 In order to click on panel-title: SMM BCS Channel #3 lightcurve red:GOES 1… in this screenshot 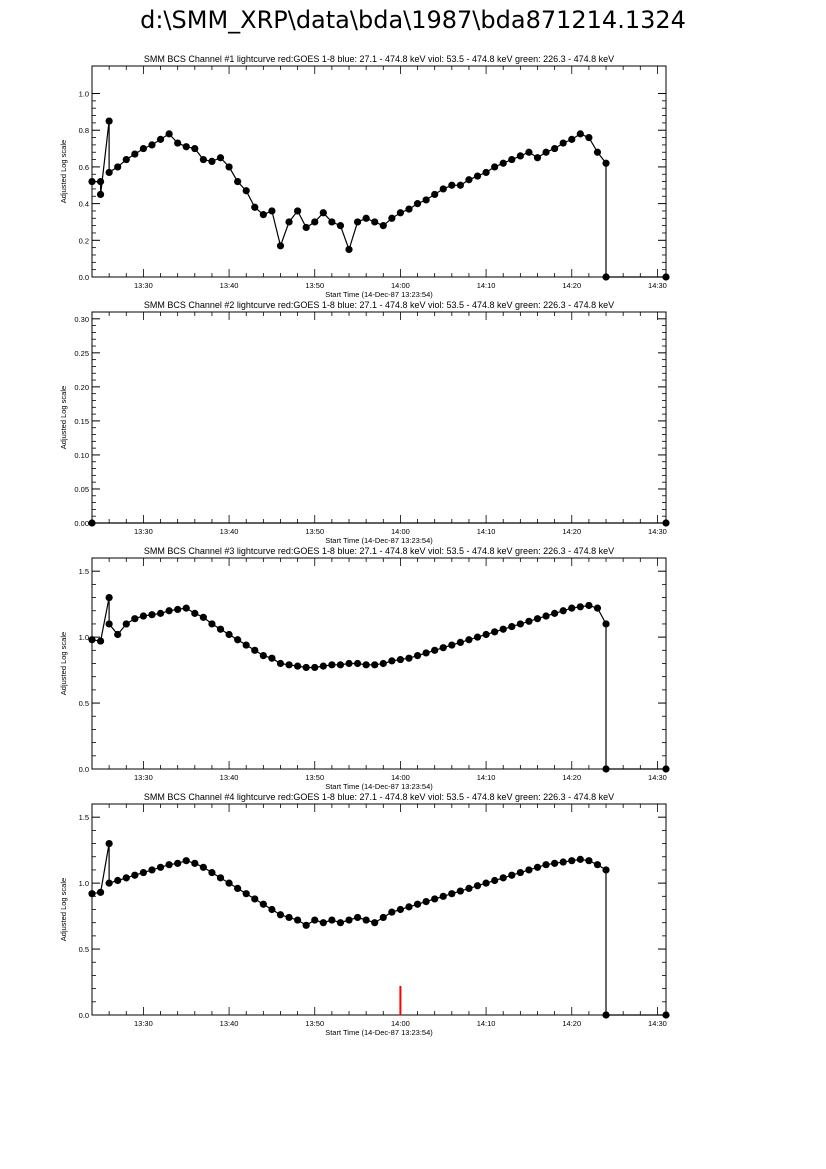, I will do `click(379, 551)`.